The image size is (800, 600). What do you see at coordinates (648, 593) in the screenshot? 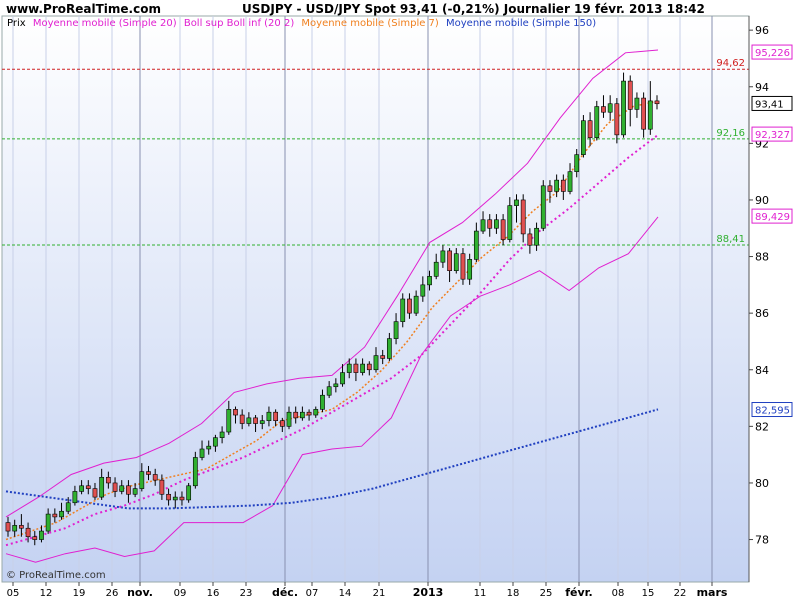
I see `x-tick-label: 15` at bounding box center [648, 593].